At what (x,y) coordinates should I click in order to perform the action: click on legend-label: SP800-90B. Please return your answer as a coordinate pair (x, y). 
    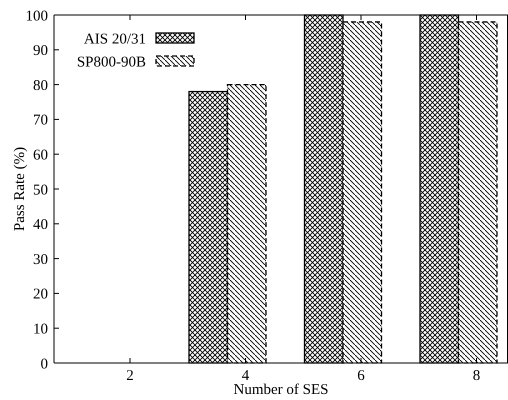
    Looking at the image, I should click on (111, 62).